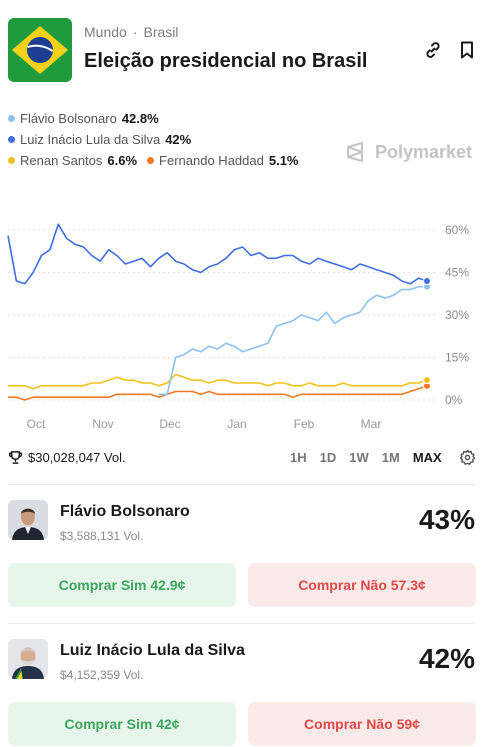  What do you see at coordinates (362, 724) in the screenshot?
I see `buy-no-button: Comprar Não 59¢` at bounding box center [362, 724].